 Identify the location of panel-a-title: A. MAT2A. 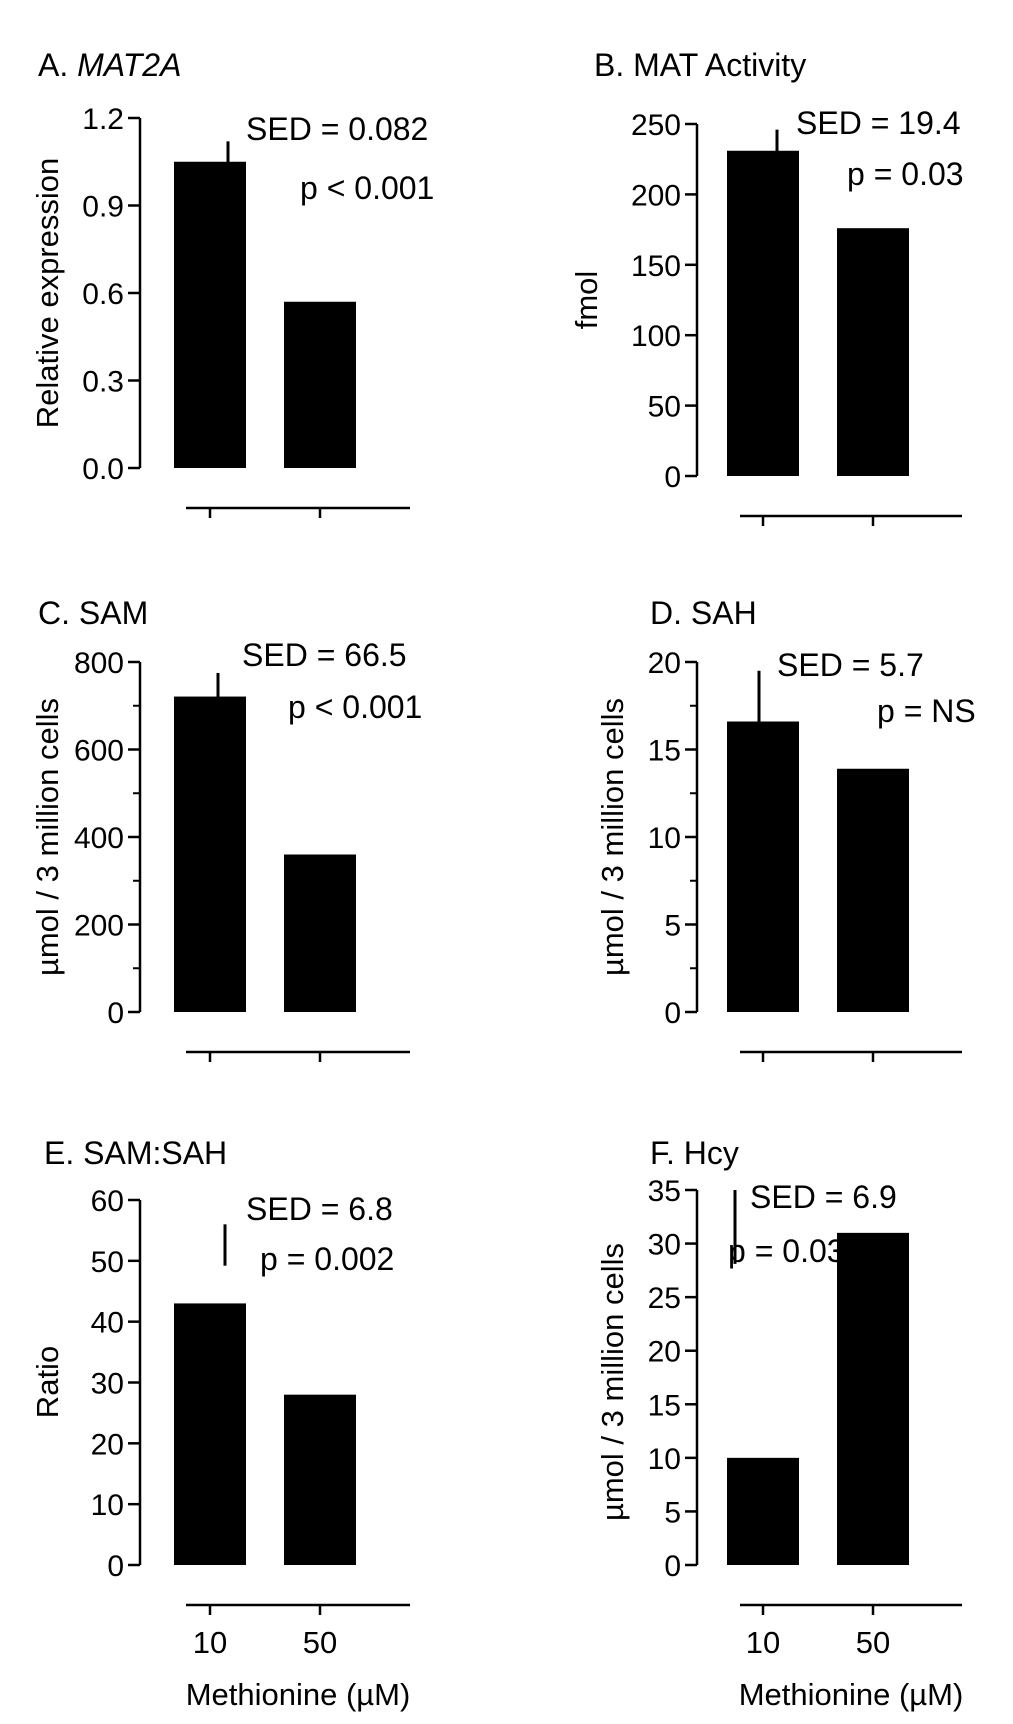
(109, 65).